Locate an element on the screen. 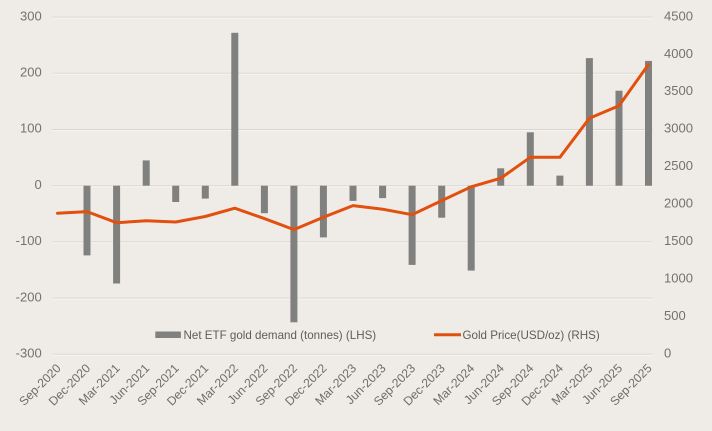 The image size is (712, 431). svg-text: 4500 is located at coordinates (678, 15).